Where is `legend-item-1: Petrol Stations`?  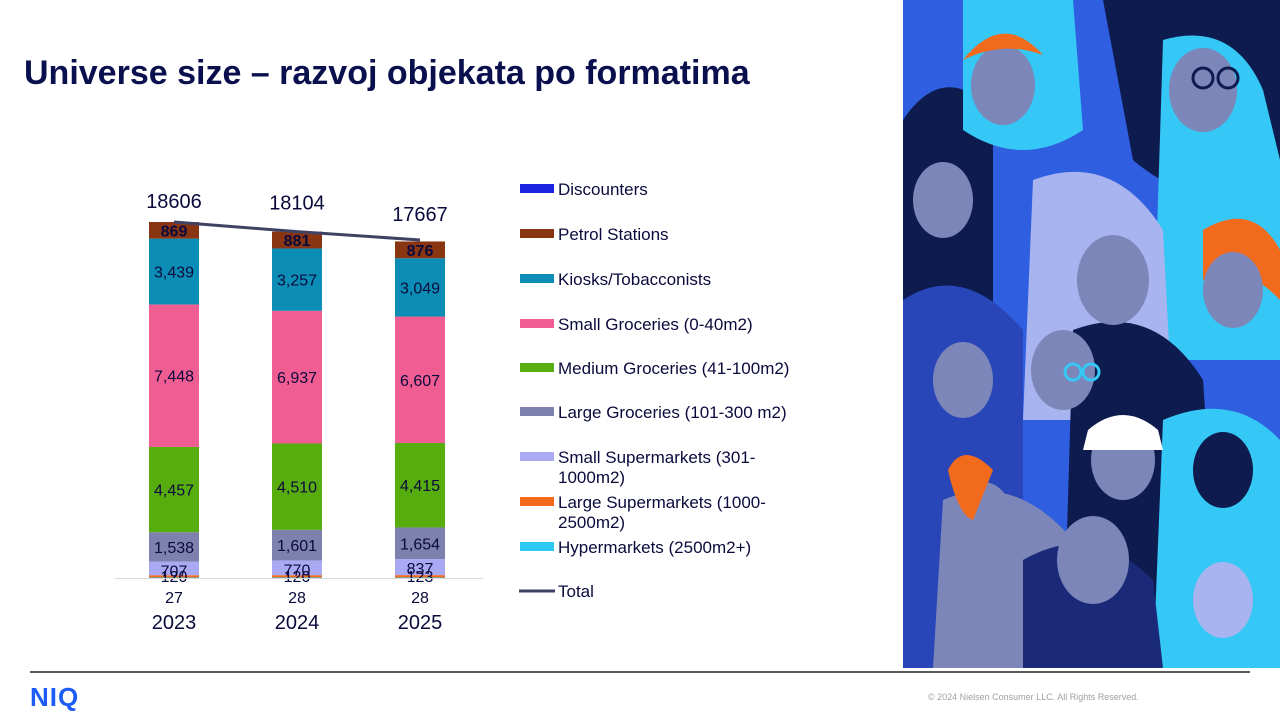
legend-item-1: Petrol Stations is located at coordinates (594, 234).